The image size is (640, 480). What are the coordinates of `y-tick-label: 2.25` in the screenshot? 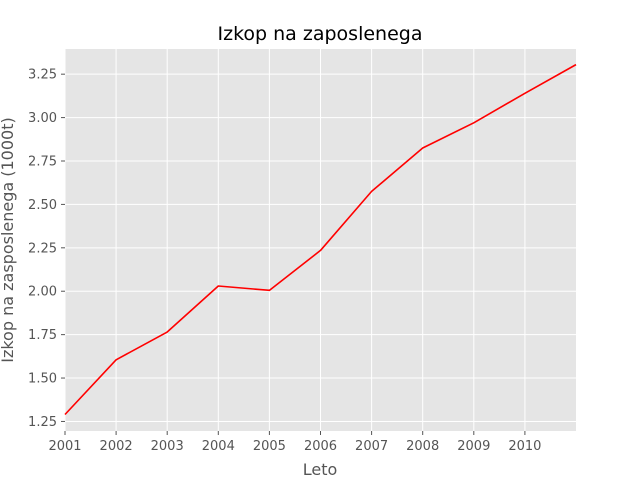 It's located at (42, 248).